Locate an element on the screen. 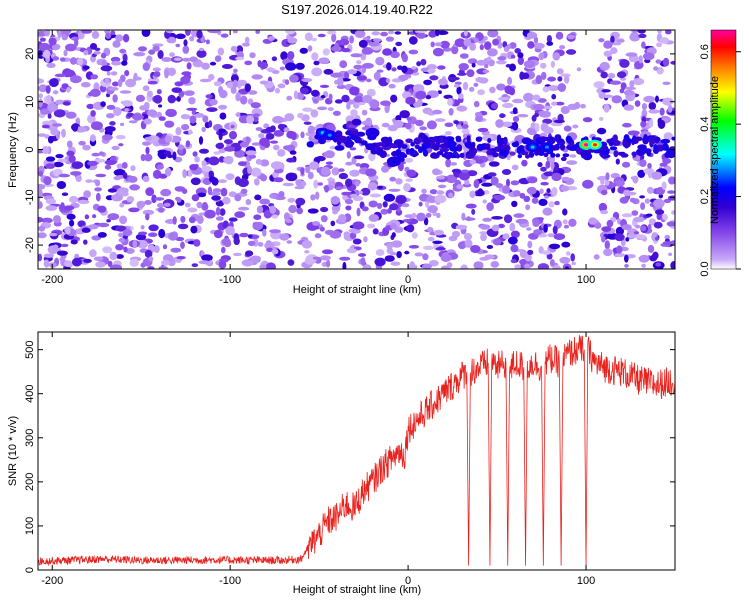  feature-core is located at coordinates (329, 135).